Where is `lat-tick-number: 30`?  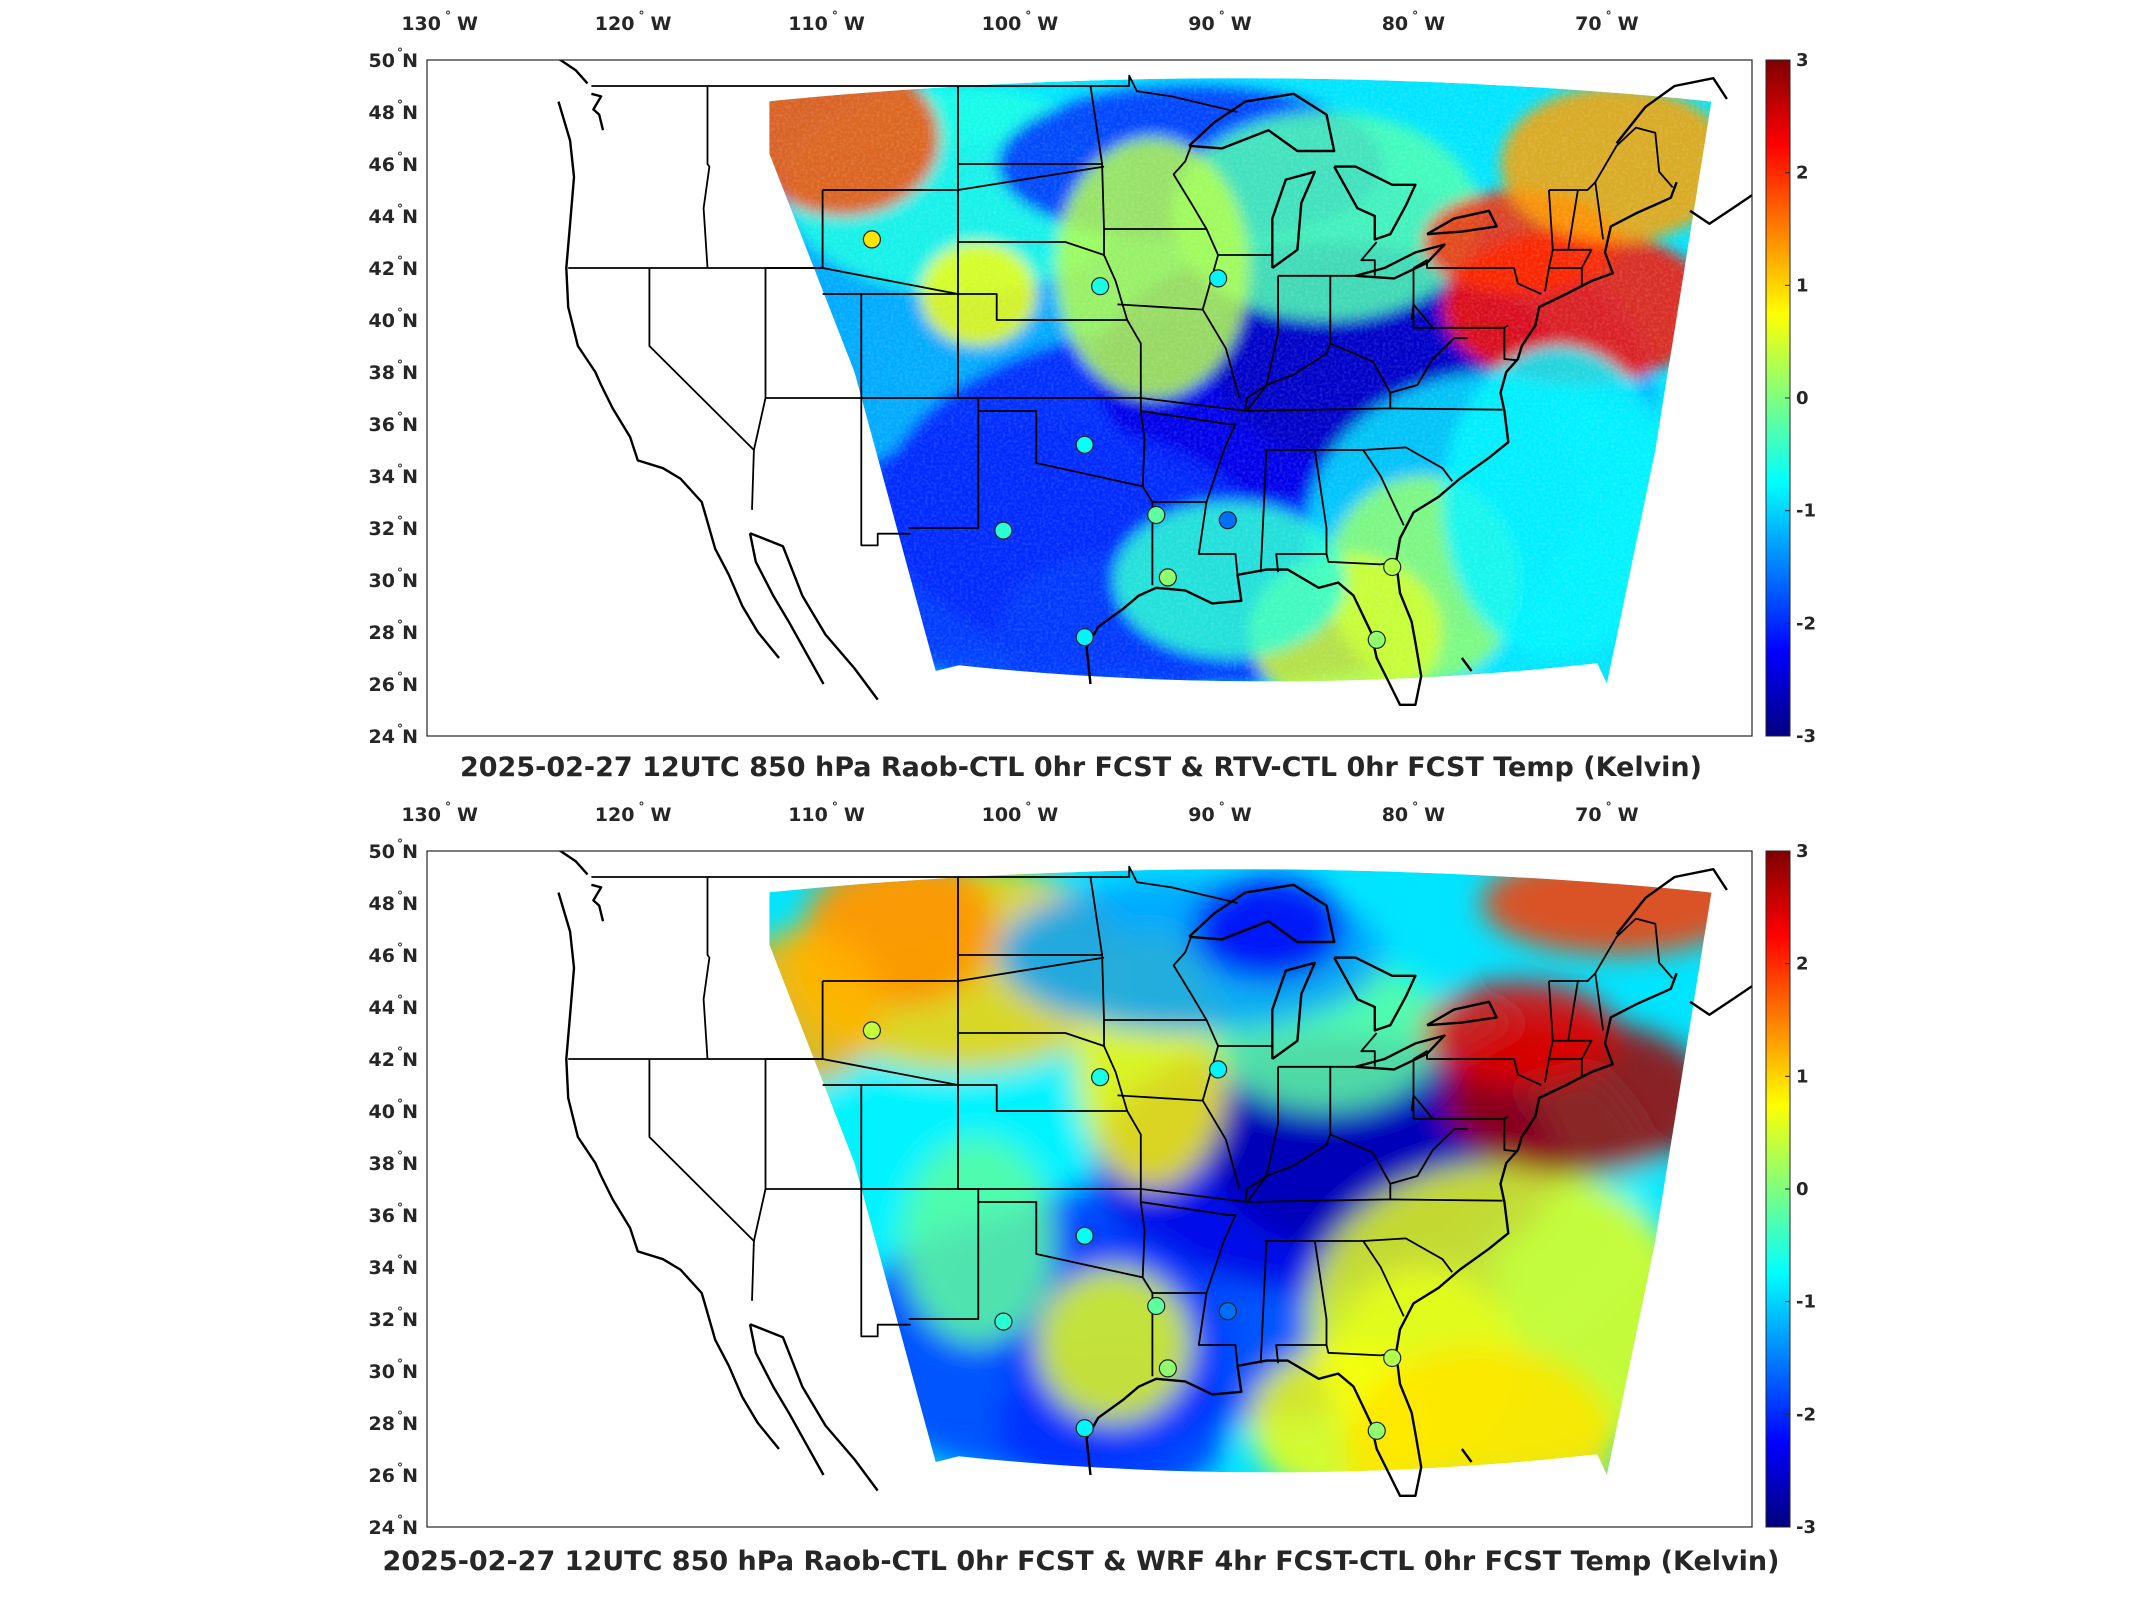 lat-tick-number: 30 is located at coordinates (382, 1372).